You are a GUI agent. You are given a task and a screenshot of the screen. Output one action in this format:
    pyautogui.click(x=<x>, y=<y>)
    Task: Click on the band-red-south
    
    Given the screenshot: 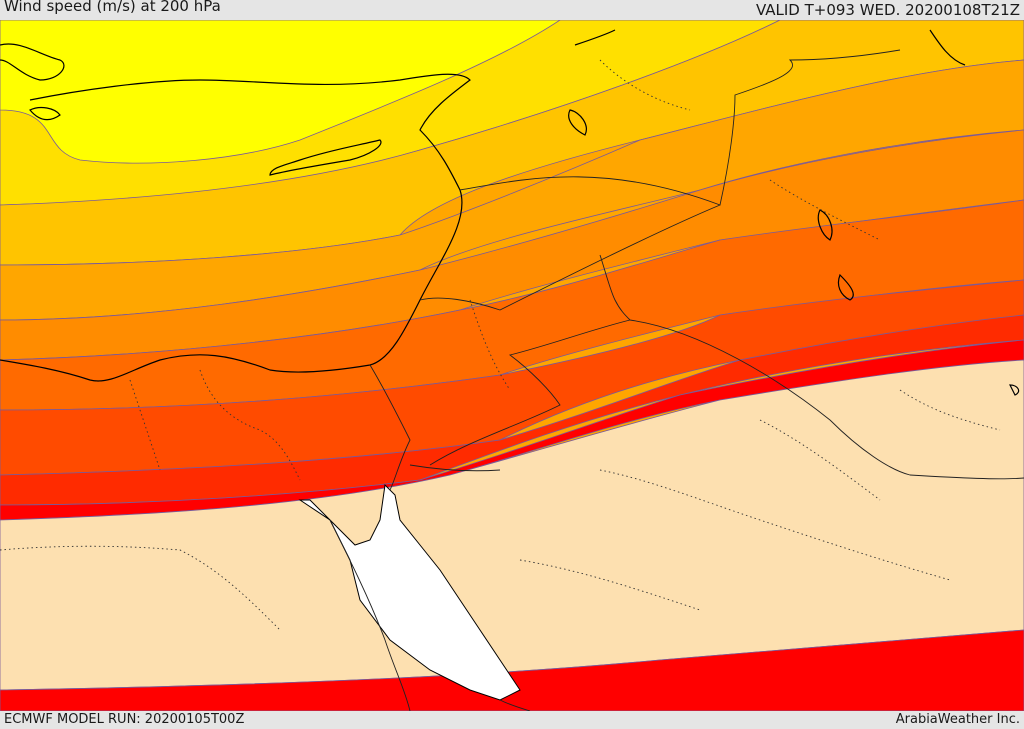 What is the action you would take?
    pyautogui.click(x=512, y=670)
    